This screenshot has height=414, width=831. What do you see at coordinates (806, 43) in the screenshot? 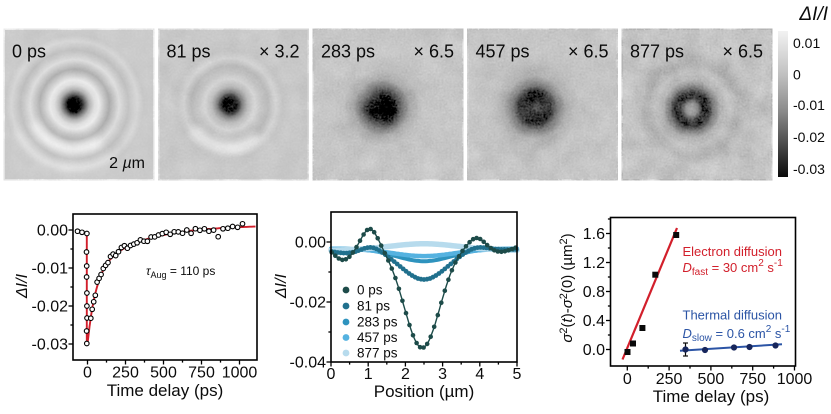
I see `svg-text: 0.01` at bounding box center [806, 43].